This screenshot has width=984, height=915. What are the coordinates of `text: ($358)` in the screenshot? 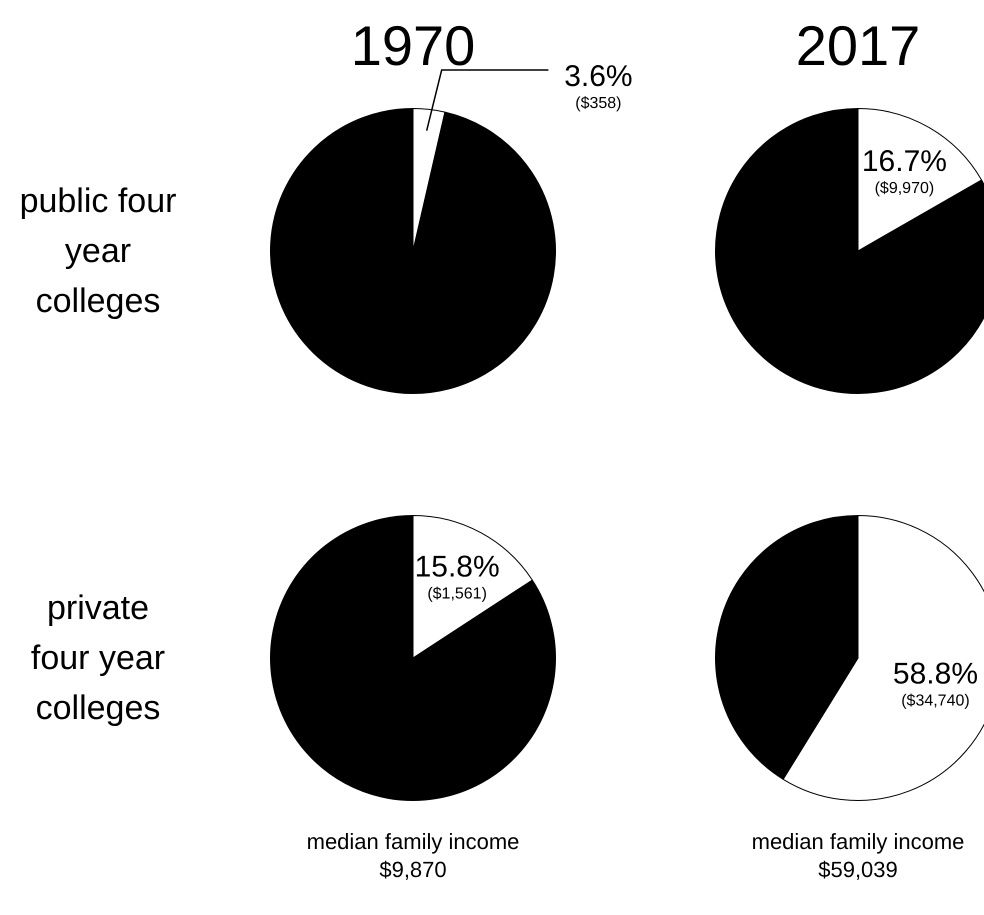 It's located at (598, 103).